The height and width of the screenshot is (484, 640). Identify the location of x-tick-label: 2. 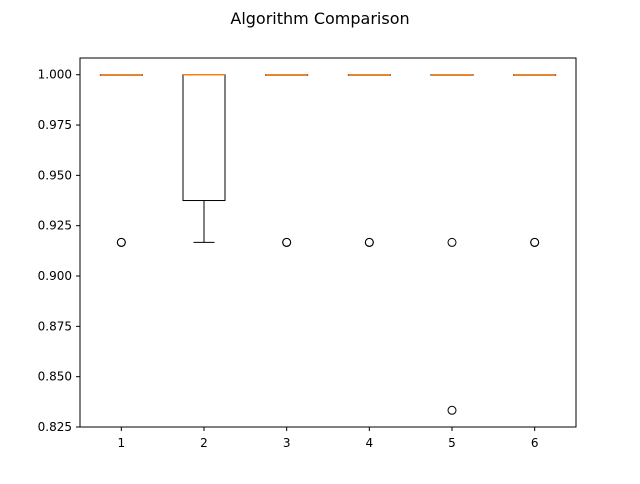
(204, 443).